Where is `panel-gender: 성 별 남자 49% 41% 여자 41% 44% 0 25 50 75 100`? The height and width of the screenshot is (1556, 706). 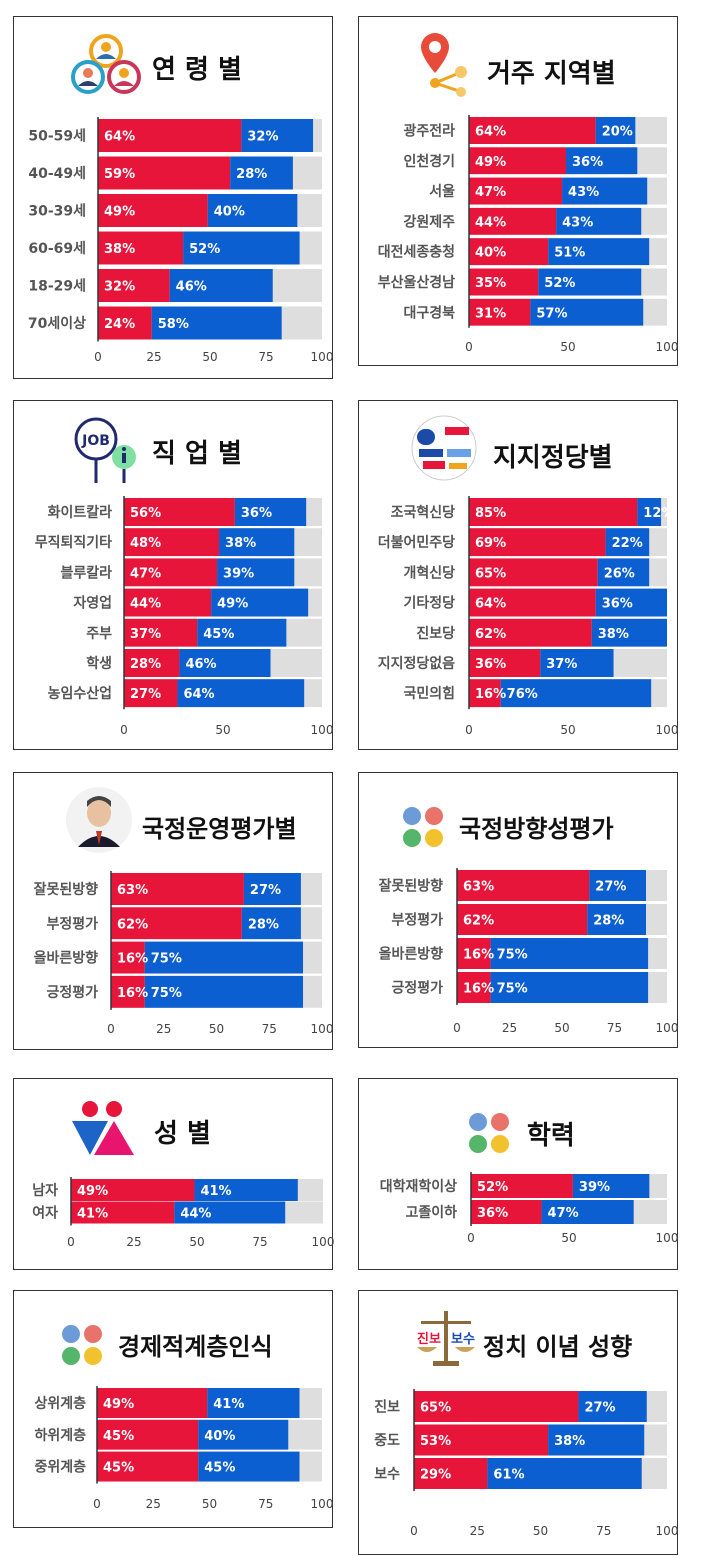
panel-gender: 성 별 남자 49% 41% 여자 41% 44% 0 25 50 75 100 is located at coordinates (173, 1174).